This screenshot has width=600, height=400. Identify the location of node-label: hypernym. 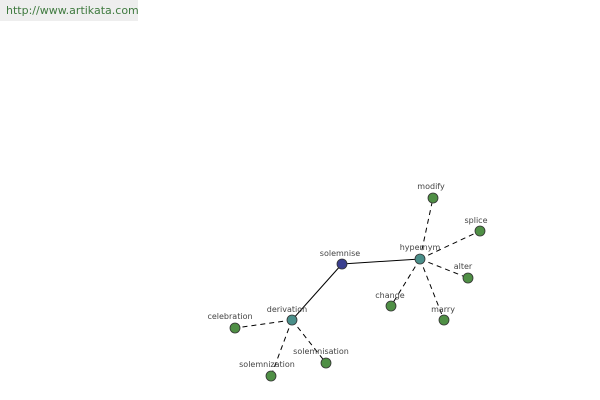
(420, 247).